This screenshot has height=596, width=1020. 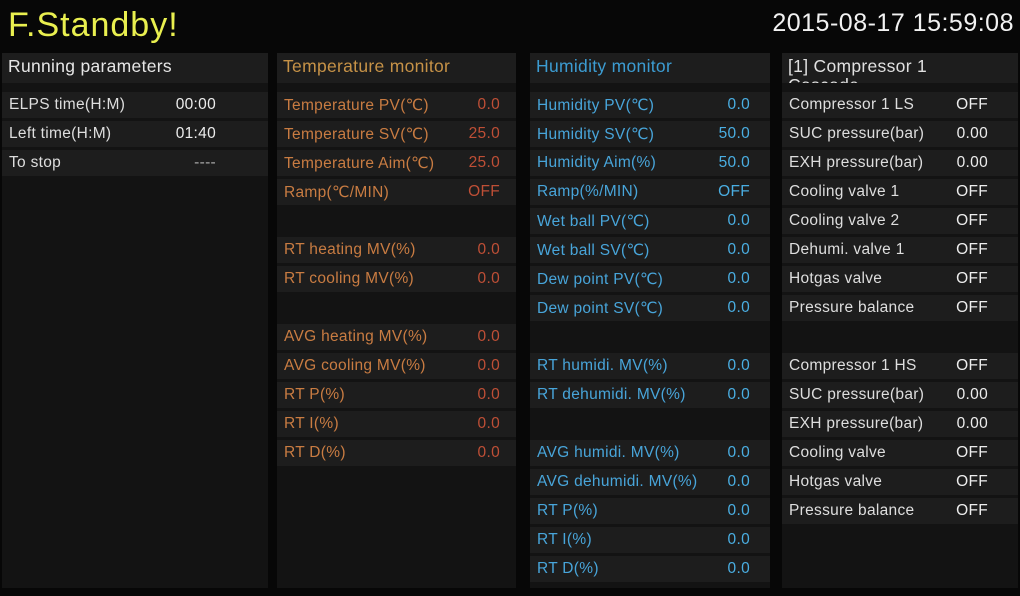 I want to click on data-row: Wet ball PV(℃) 0.0, so click(x=650, y=221).